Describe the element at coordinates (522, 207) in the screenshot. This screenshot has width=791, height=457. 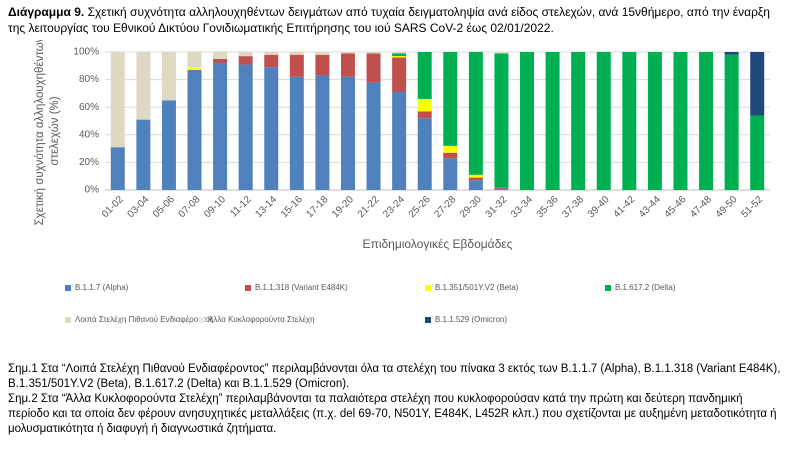
I see `x-tick-label: 33-34` at that location.